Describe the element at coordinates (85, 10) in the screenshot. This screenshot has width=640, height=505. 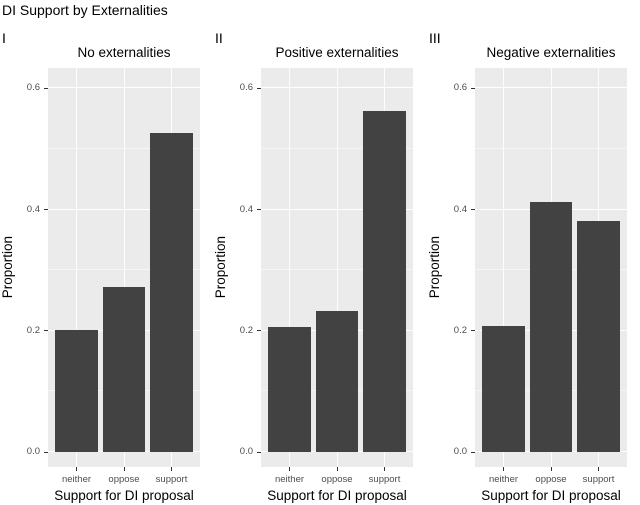
I see `chart-title: DI Support by Externalities` at that location.